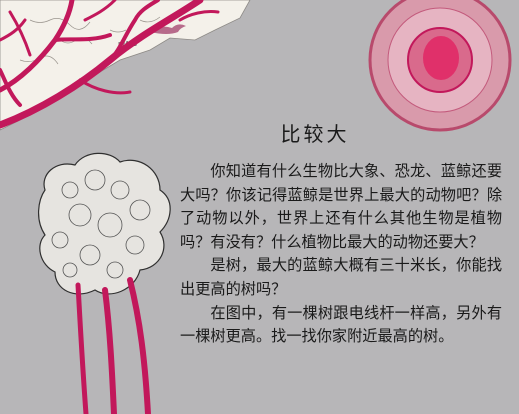  Describe the element at coordinates (113, 345) in the screenshot. I see `tree-trunks` at that location.